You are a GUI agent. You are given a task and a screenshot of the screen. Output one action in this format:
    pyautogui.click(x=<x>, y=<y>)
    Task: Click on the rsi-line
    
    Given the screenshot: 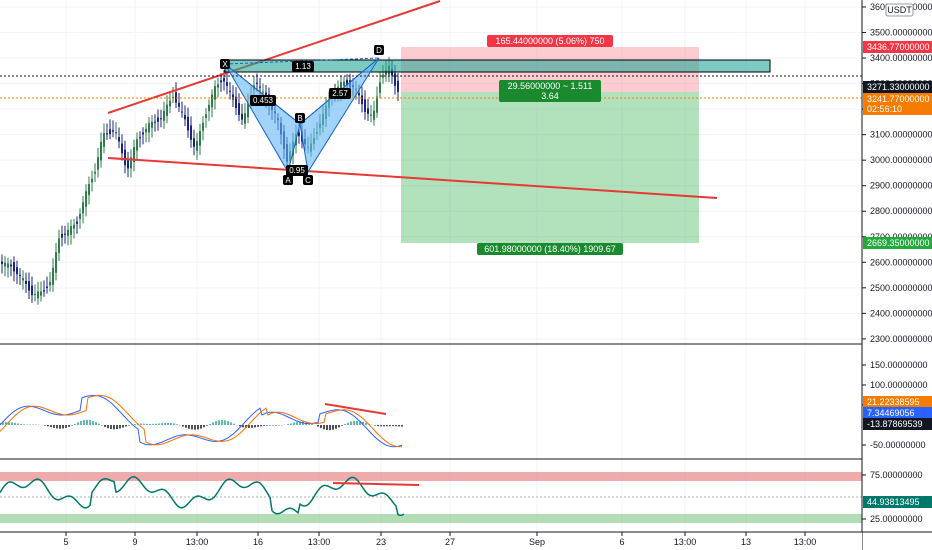 What is the action you would take?
    pyautogui.click(x=202, y=496)
    